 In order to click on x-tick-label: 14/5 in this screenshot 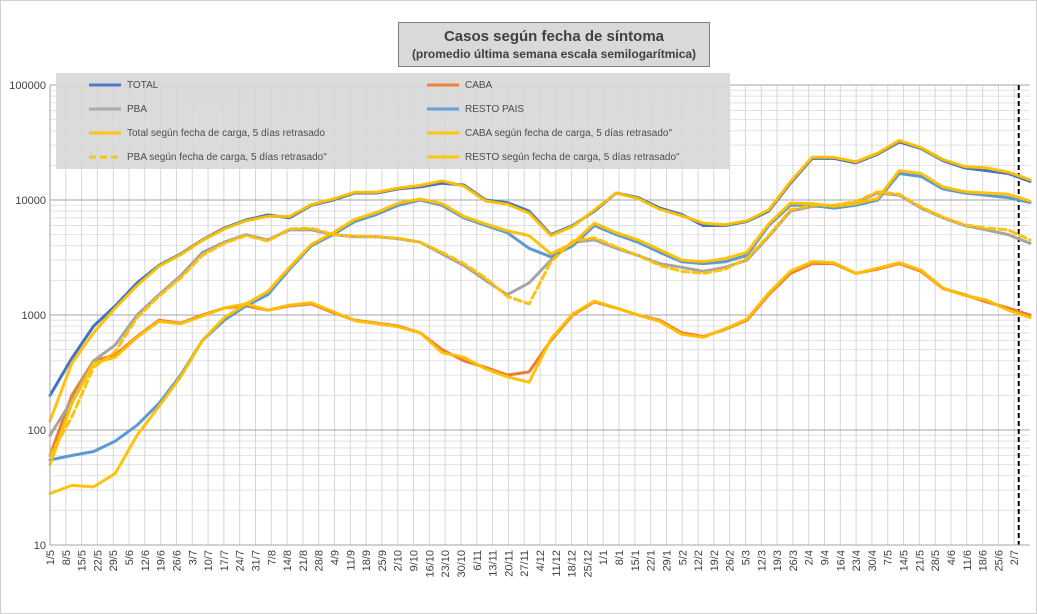, I will do `click(905, 560)`.